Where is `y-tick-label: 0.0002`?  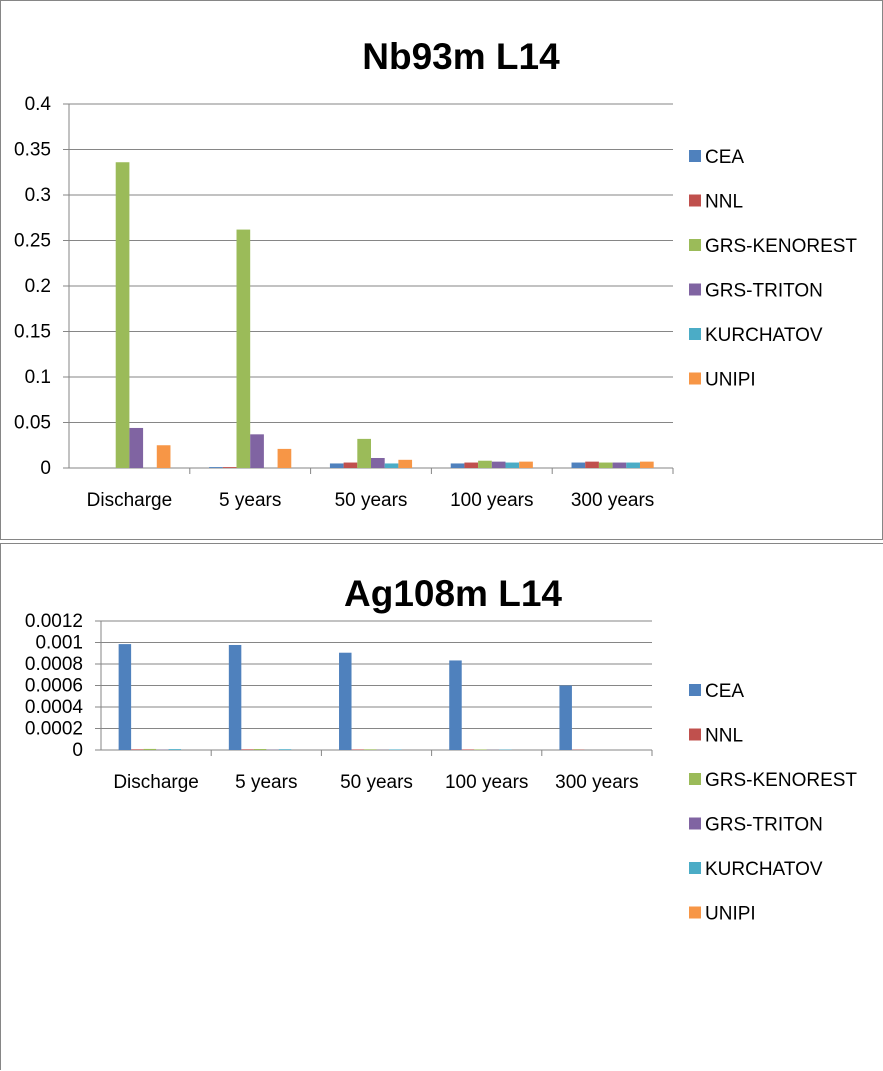
y-tick-label: 0.0002 is located at coordinates (54, 729).